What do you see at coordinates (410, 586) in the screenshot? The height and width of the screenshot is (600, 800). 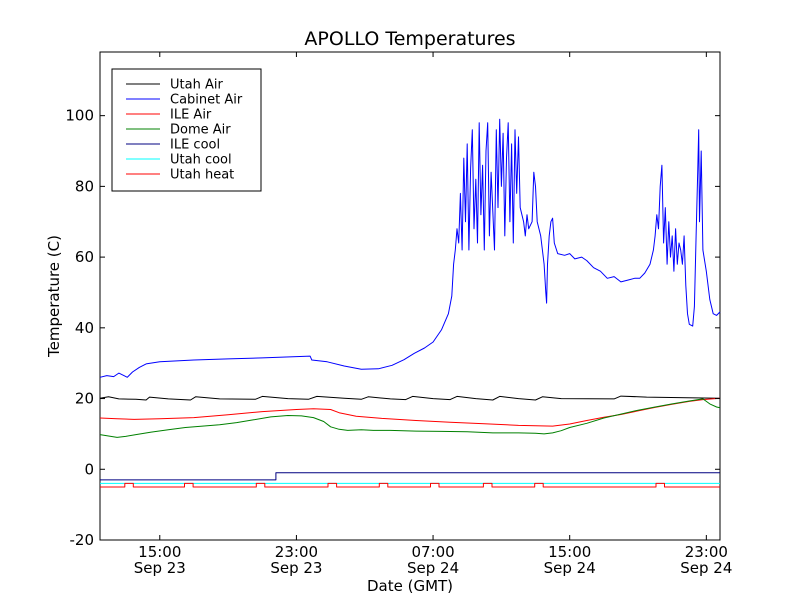 I see `x-axis-label: Date (GMT)` at bounding box center [410, 586].